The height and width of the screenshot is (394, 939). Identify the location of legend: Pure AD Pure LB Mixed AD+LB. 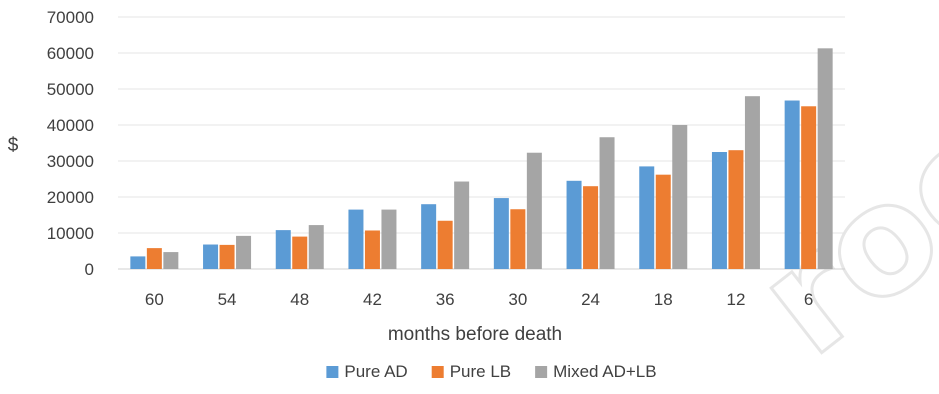
(491, 371).